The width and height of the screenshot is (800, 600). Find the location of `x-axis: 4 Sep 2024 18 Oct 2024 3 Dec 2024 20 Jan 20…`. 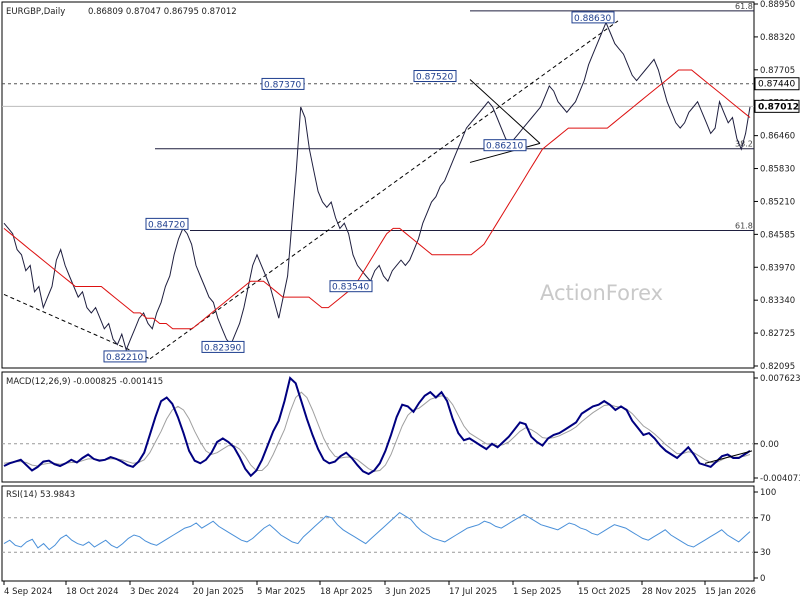

x-axis: 4 Sep 2024 18 Oct 2024 3 Dec 2024 20 Jan 20… is located at coordinates (379, 589).